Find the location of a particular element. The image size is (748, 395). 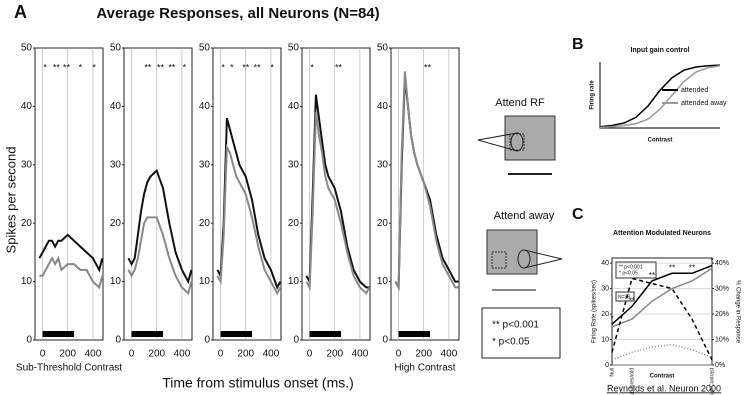

y2-tick-label: 40% is located at coordinates (722, 263).